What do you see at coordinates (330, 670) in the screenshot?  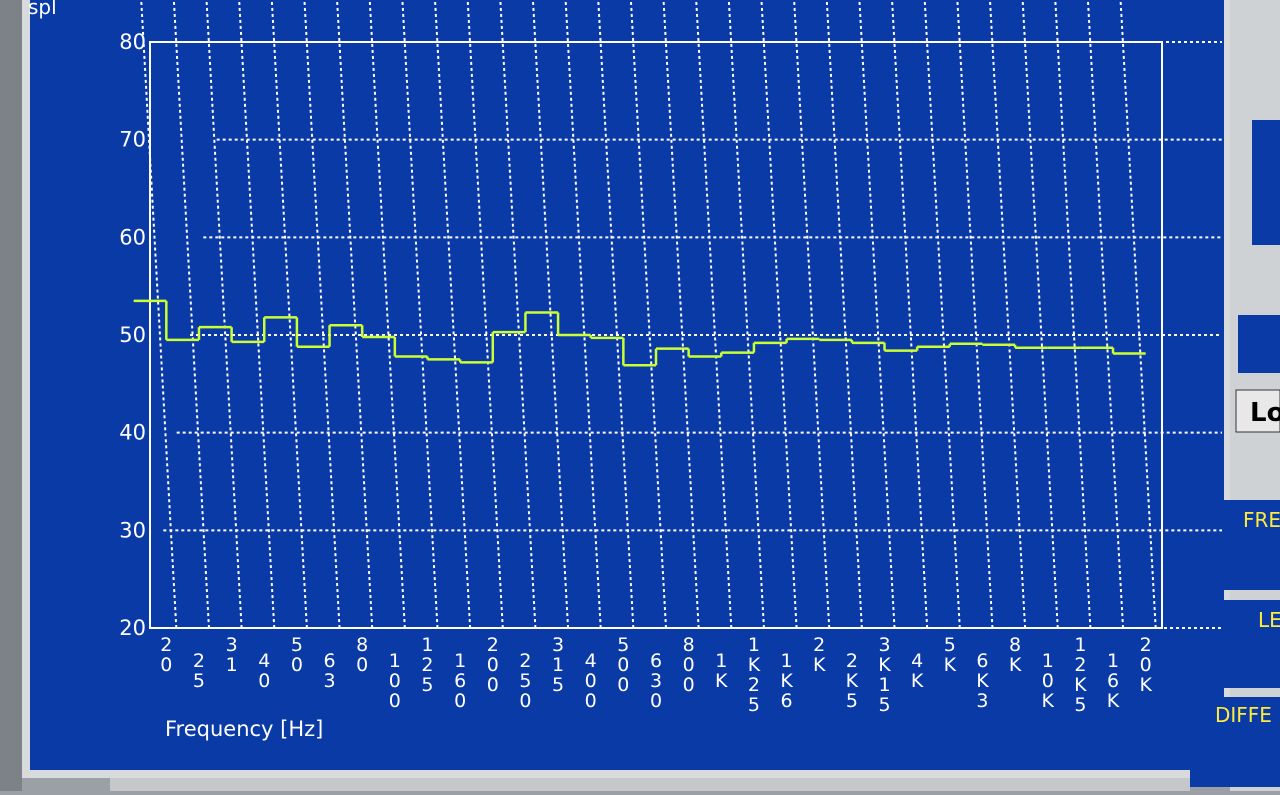 I see `x-tick-label cat: 63` at bounding box center [330, 670].